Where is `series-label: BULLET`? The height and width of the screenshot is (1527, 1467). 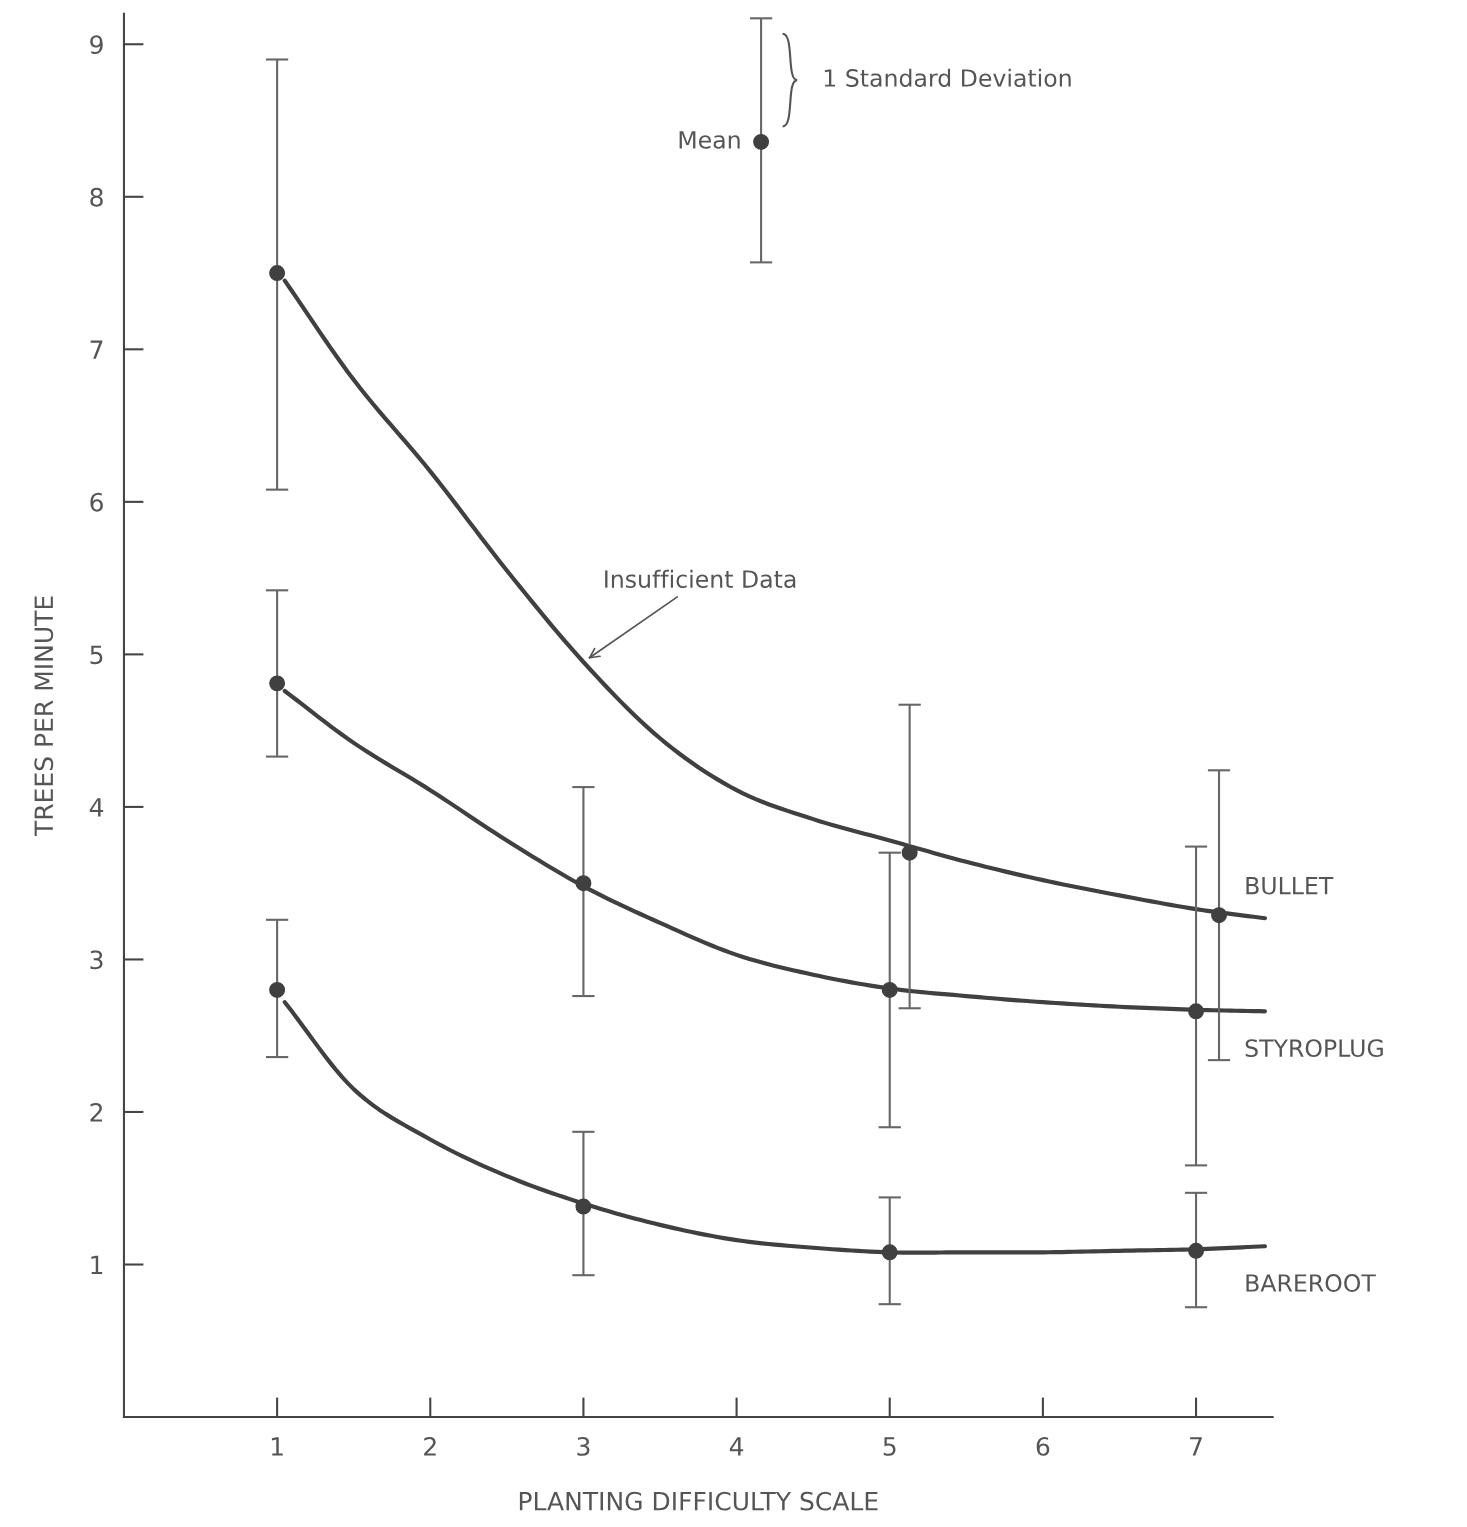 series-label: BULLET is located at coordinates (1290, 886).